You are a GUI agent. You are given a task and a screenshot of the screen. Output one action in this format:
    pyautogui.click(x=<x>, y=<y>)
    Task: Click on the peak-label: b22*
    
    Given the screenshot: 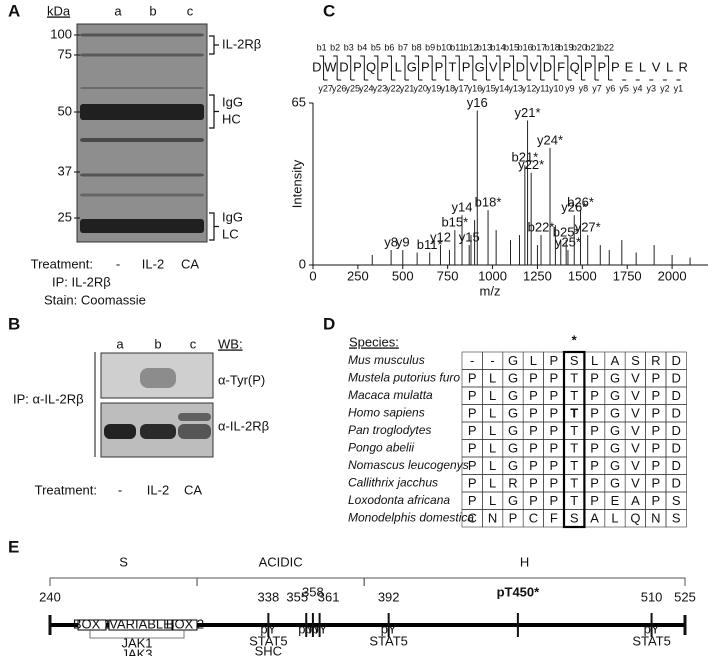 What is the action you would take?
    pyautogui.click(x=541, y=227)
    